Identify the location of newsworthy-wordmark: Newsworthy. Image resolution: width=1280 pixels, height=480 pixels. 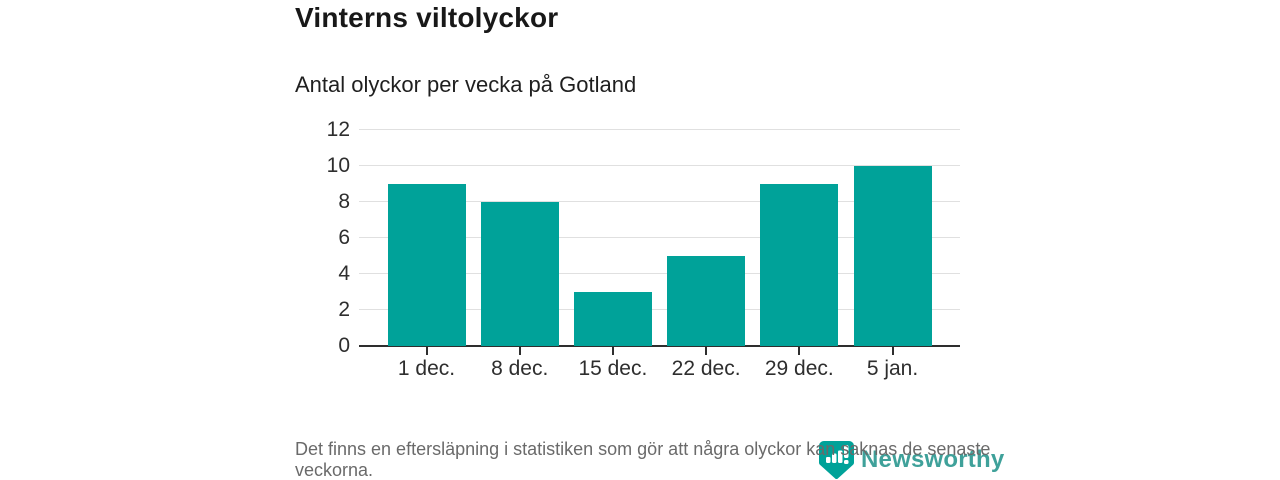
(933, 459).